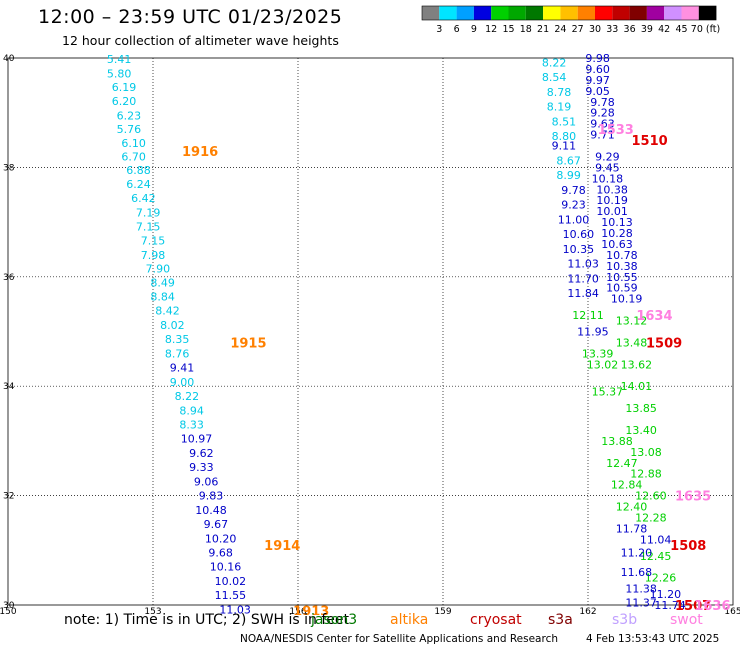 The width and height of the screenshot is (740, 650). Describe the element at coordinates (9, 387) in the screenshot. I see `y-tick-label: 34` at that location.